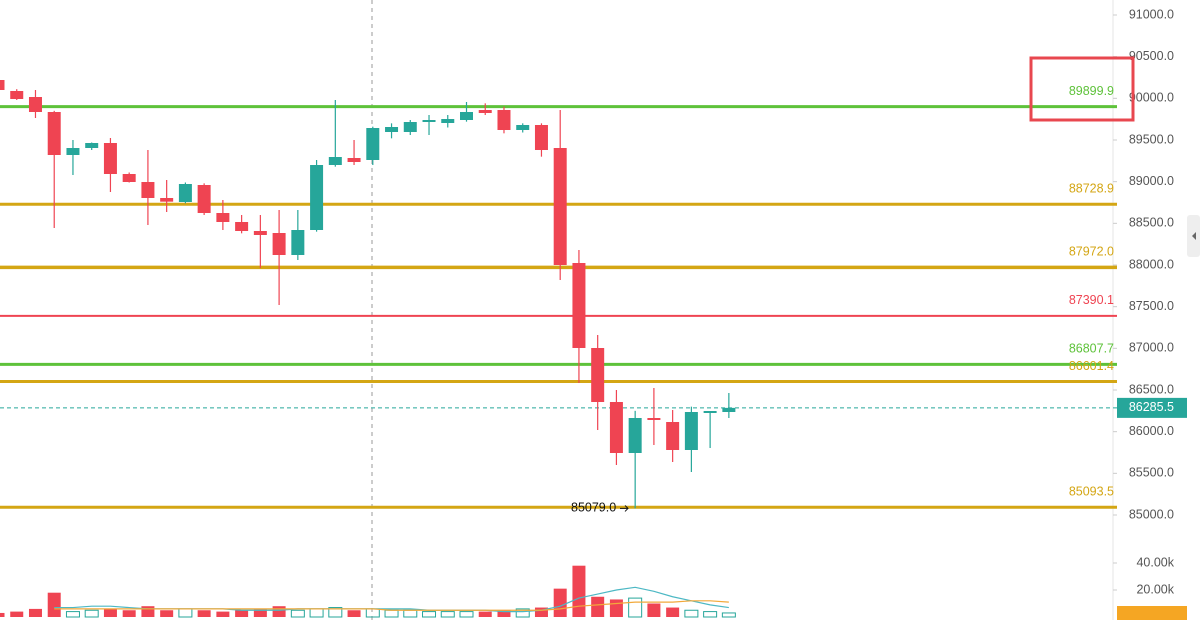  Describe the element at coordinates (1091, 366) in the screenshot. I see `level-label: 86601.4` at that location.